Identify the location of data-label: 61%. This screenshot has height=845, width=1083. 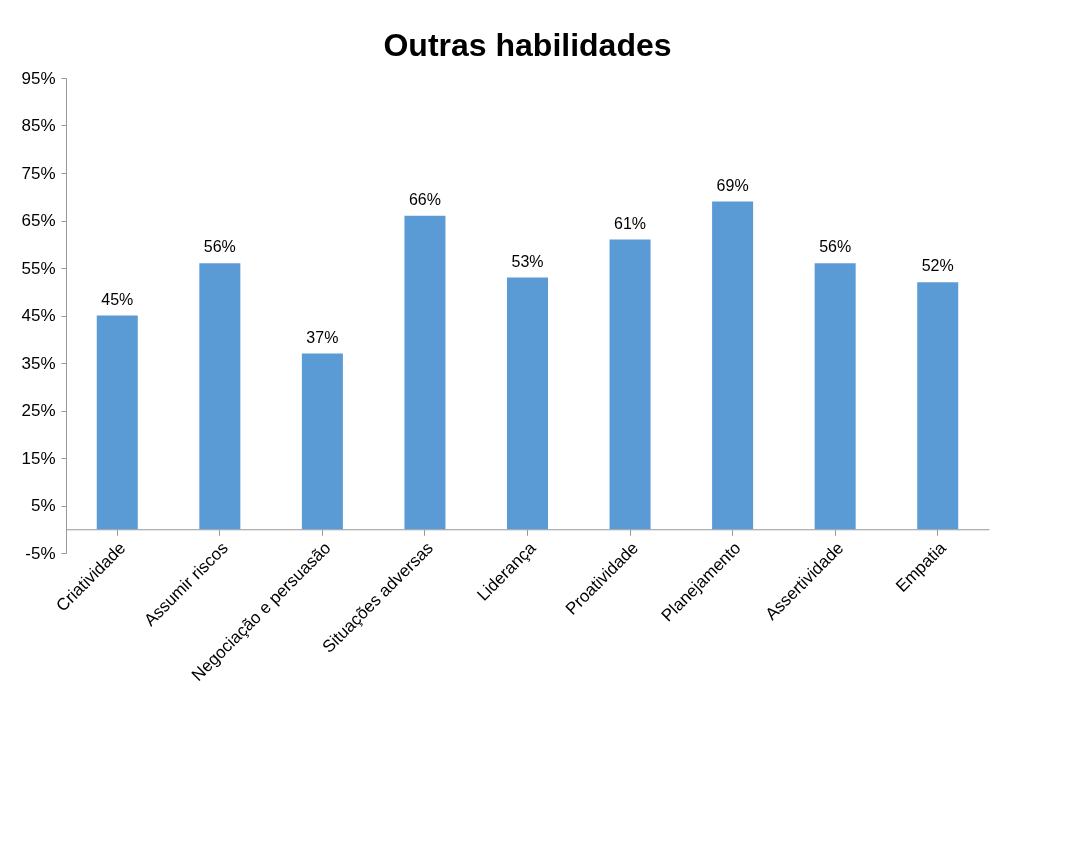
(630, 223).